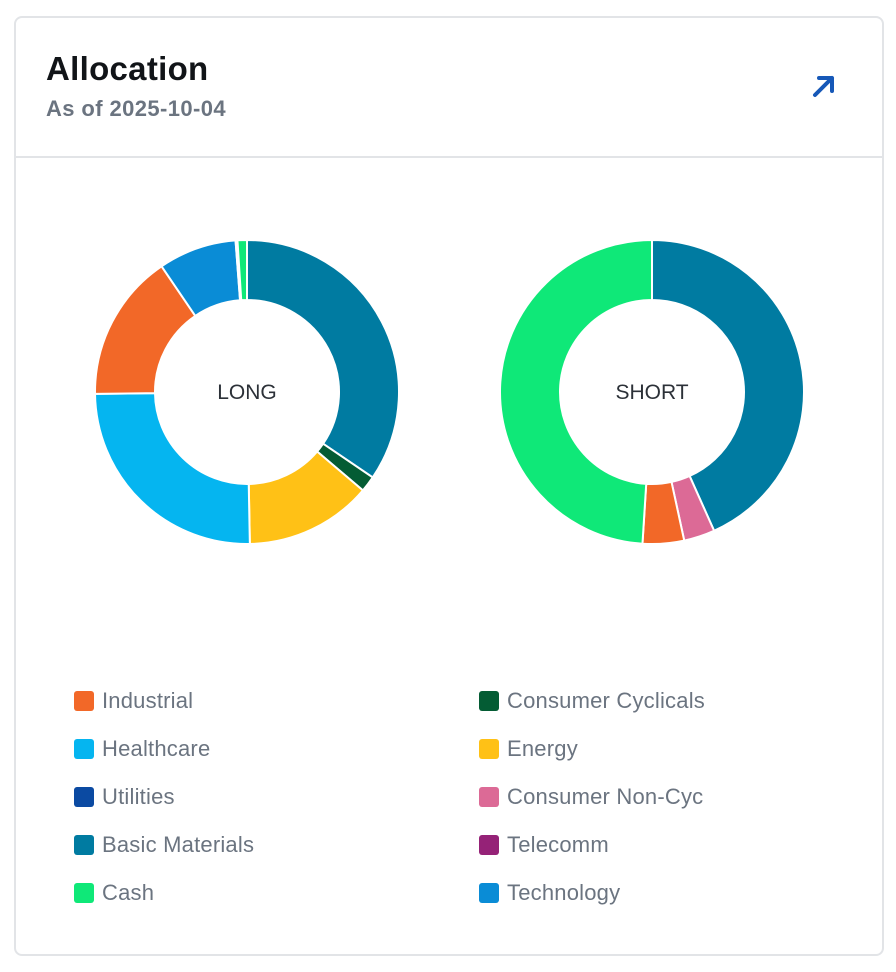  What do you see at coordinates (449, 88) in the screenshot?
I see `card-header: Allocation As of 2025-10-04` at bounding box center [449, 88].